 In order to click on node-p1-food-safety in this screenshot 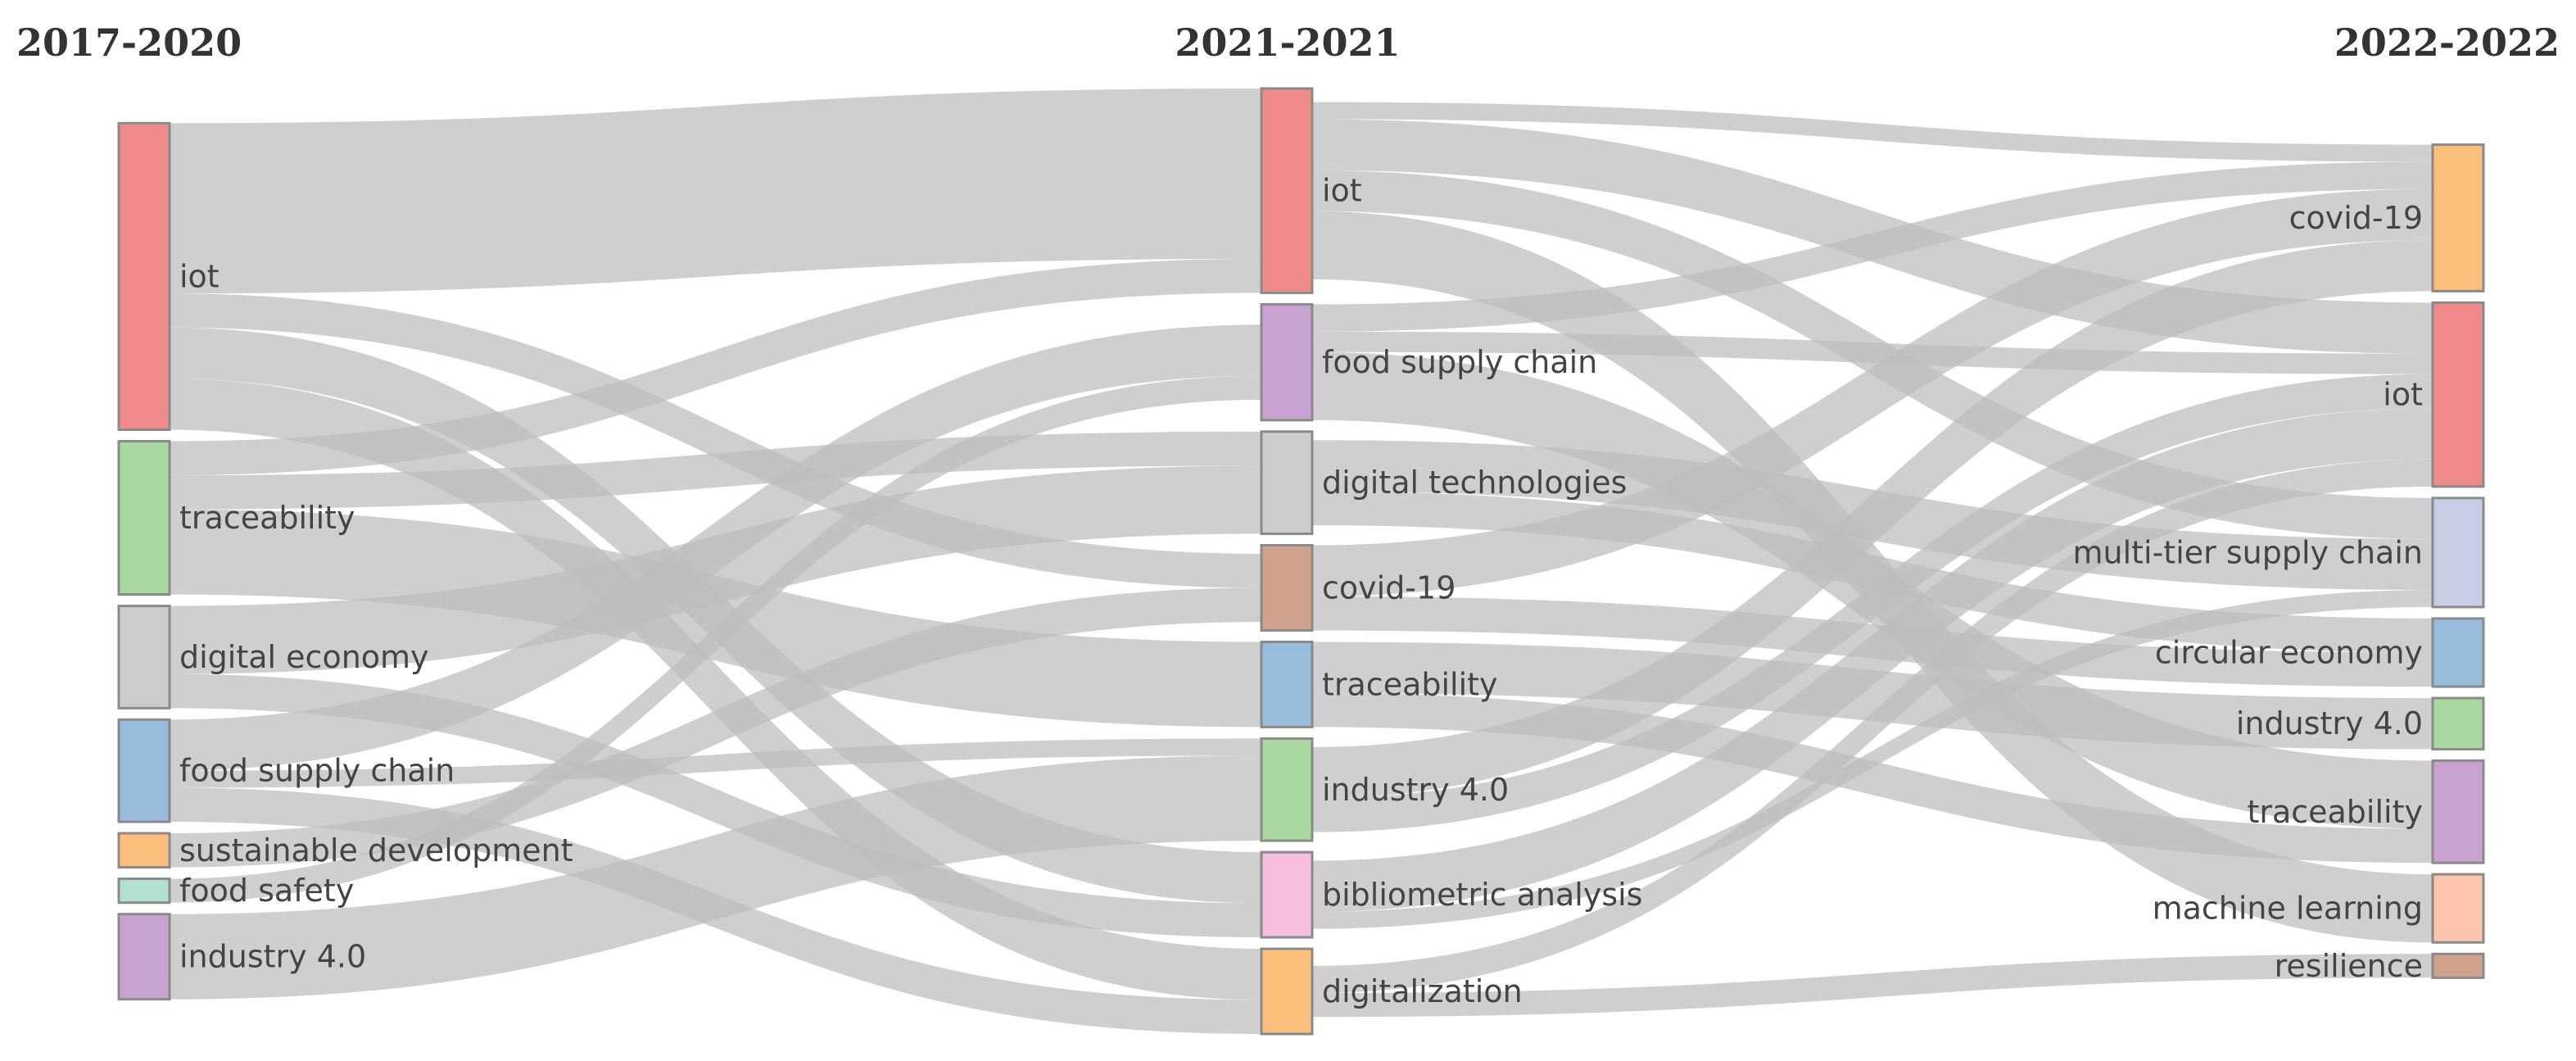, I will do `click(144, 891)`.